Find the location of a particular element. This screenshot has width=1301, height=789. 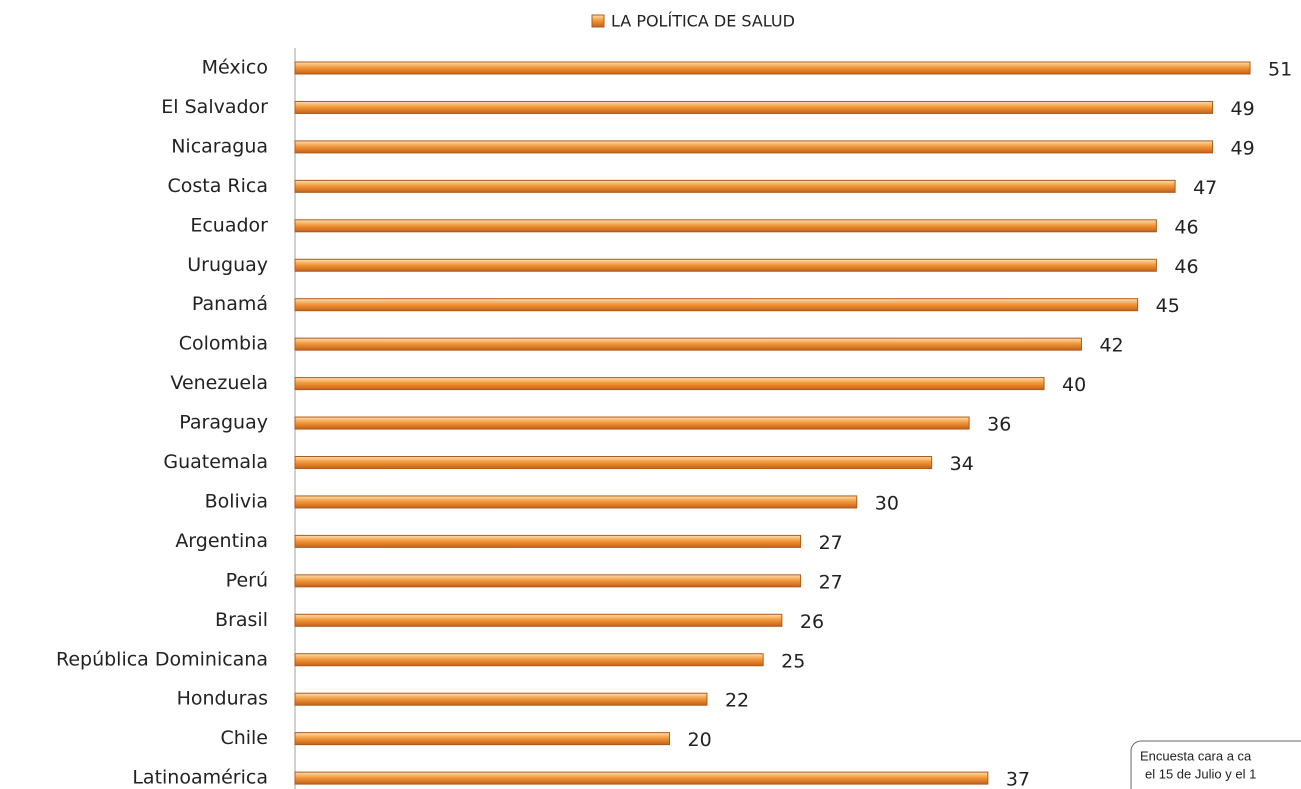

value-label: 26 is located at coordinates (812, 622).